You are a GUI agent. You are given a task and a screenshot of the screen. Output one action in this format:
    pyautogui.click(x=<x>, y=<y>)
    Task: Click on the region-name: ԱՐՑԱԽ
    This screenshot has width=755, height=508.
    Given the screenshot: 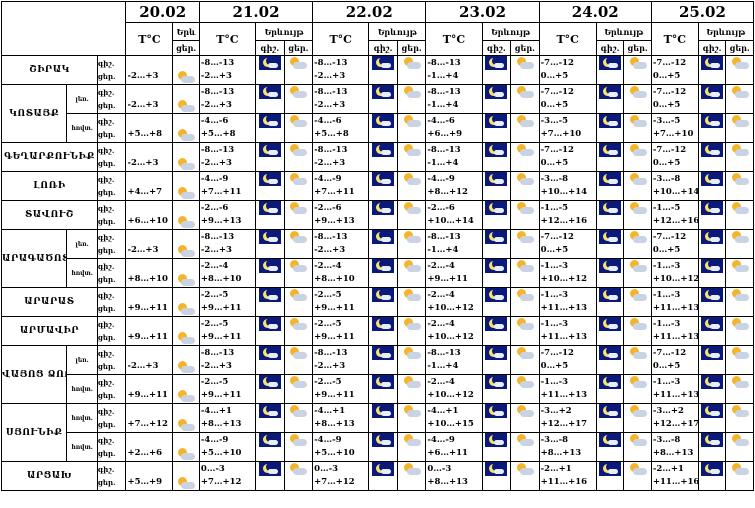 What is the action you would take?
    pyautogui.click(x=49, y=476)
    